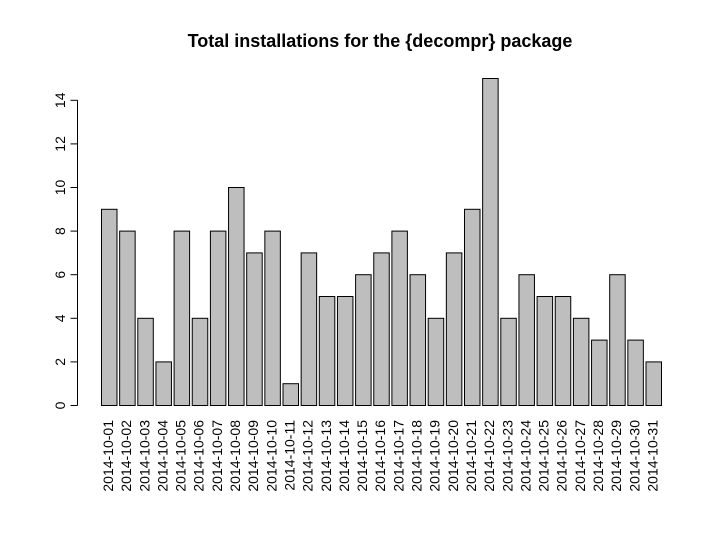 The height and width of the screenshot is (545, 723). What do you see at coordinates (308, 456) in the screenshot?
I see `x-tick-label: 2014-10-12` at bounding box center [308, 456].